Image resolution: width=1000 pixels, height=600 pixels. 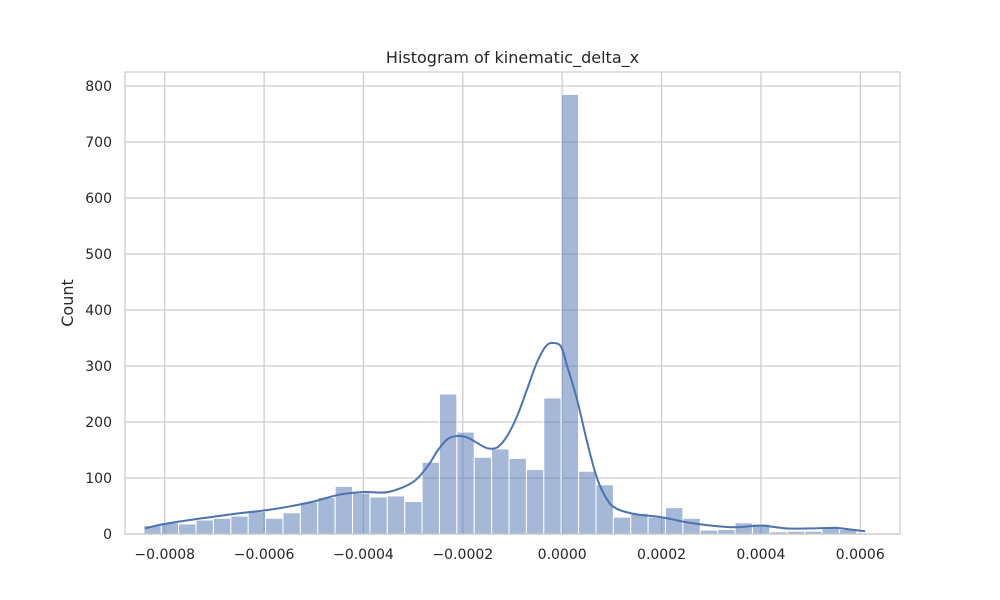 I want to click on x-tick-label: 0.0002, so click(x=661, y=555).